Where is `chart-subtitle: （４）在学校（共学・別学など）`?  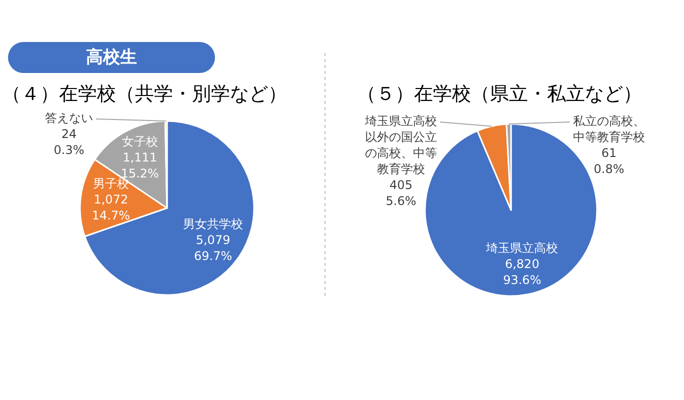
chart-subtitle: （４）在学校（共学・別学など） is located at coordinates (144, 94).